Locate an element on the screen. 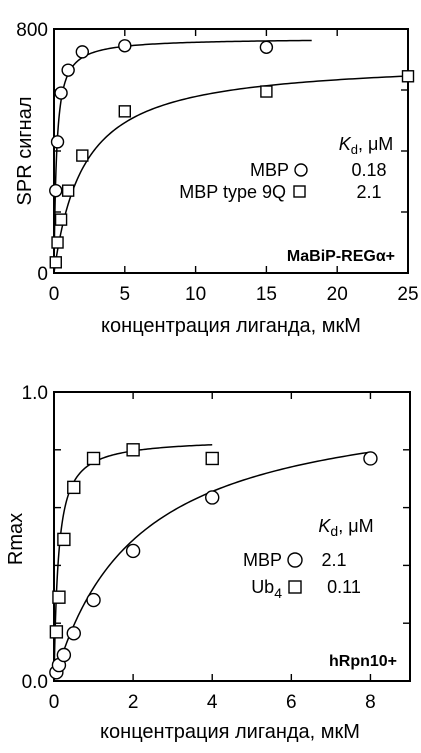 The height and width of the screenshot is (753, 421). bot-x-tick-label: 8 is located at coordinates (370, 702).